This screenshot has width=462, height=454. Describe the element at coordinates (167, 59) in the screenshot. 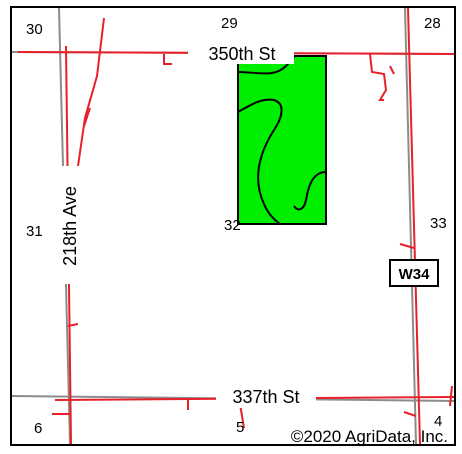

I see `road-spur-north-loop` at that location.